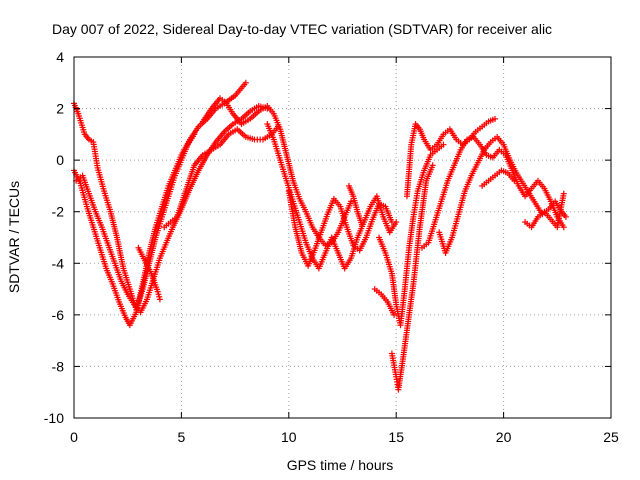 The width and height of the screenshot is (640, 480). Describe the element at coordinates (60, 109) in the screenshot. I see `y-tick-label: 2` at that location.